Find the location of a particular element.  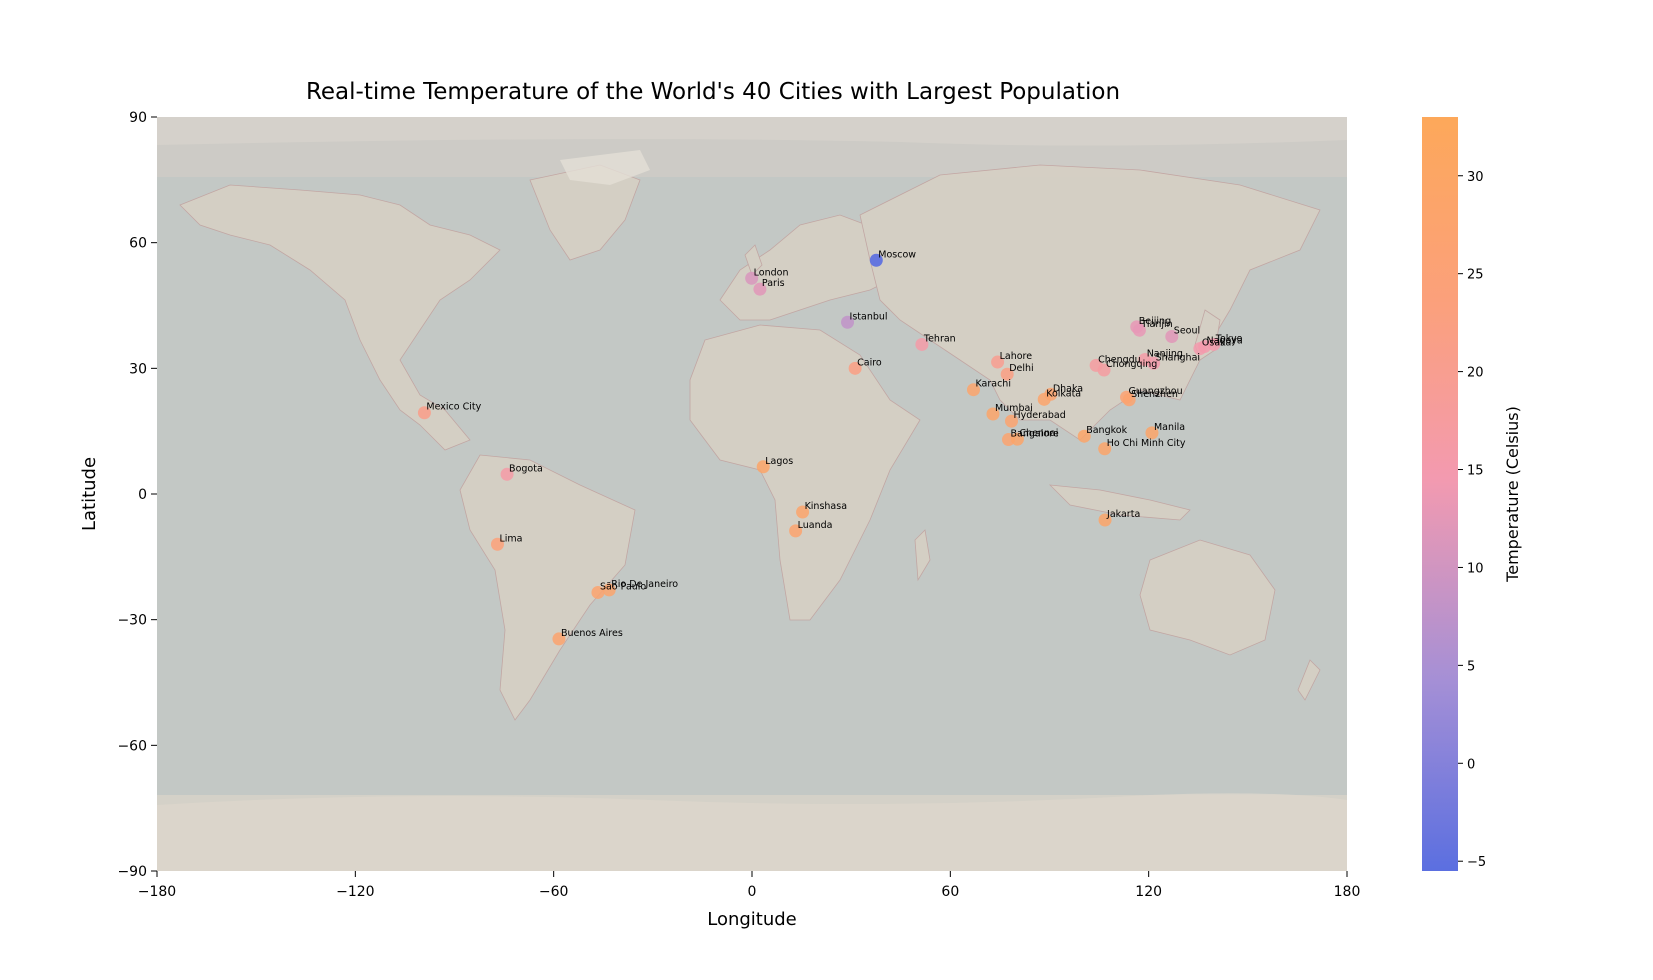

y-tick-label: 60 is located at coordinates (138, 244).